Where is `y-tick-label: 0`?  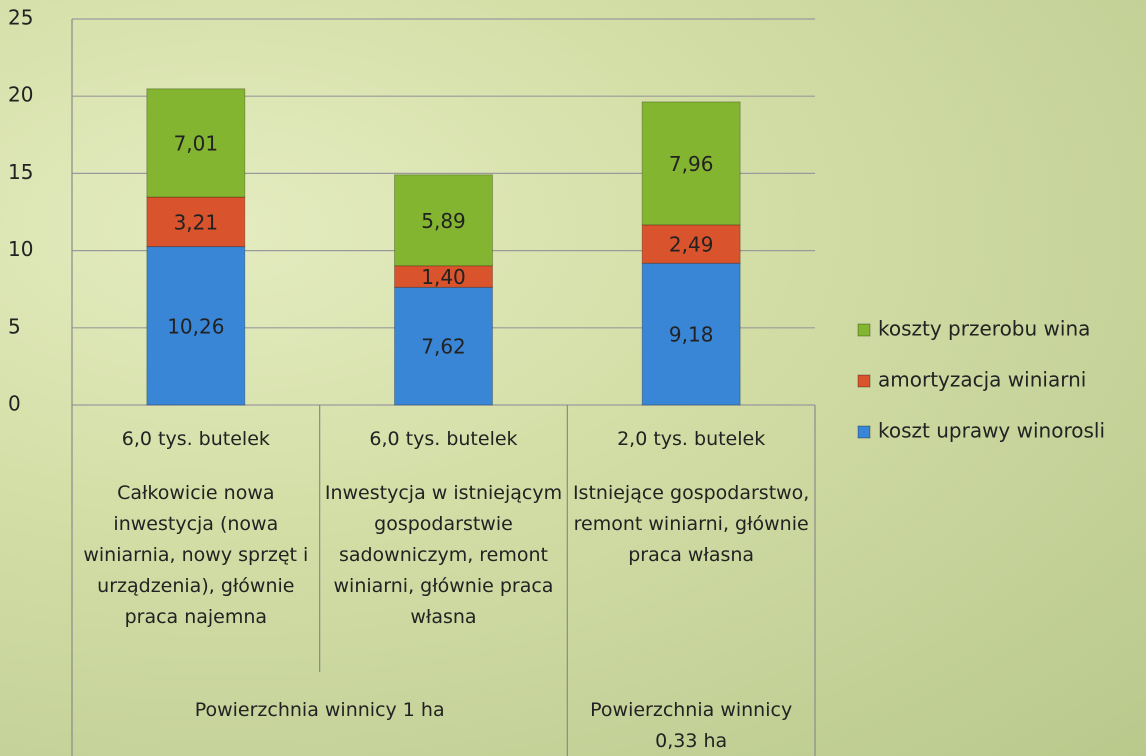
y-tick-label: 0 is located at coordinates (14, 404).